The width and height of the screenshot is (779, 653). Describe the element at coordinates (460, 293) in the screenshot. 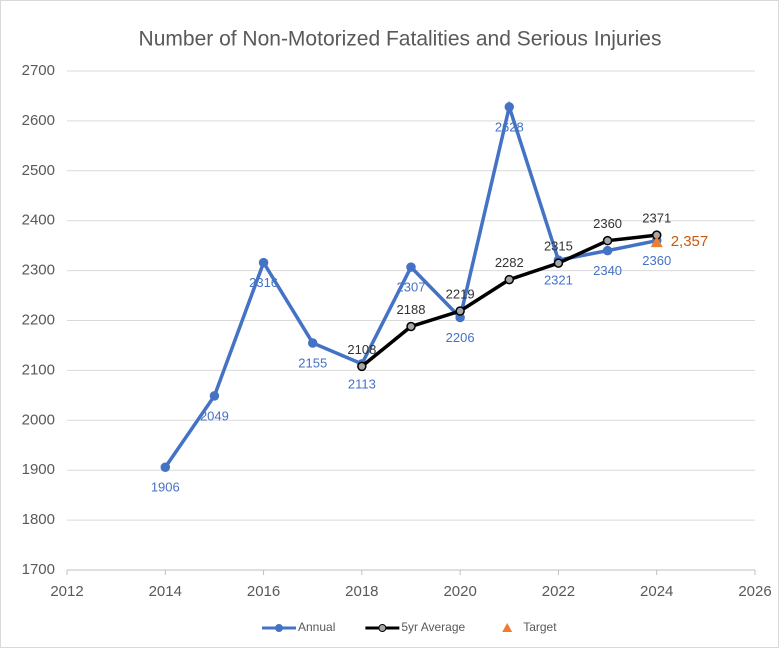

I see `data-label: 2219` at that location.